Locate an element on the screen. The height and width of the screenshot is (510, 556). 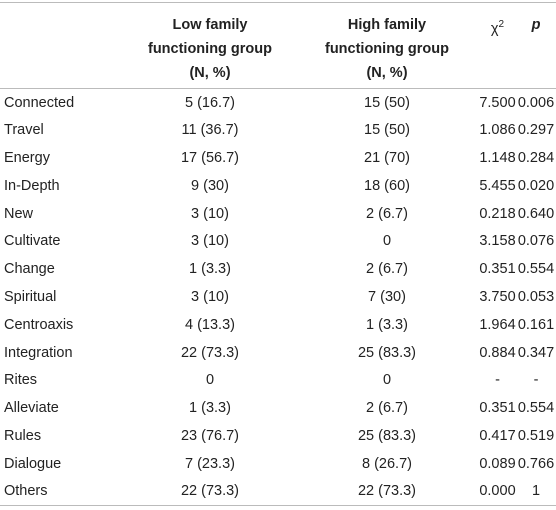
table-cell: 0.076 is located at coordinates (536, 241).